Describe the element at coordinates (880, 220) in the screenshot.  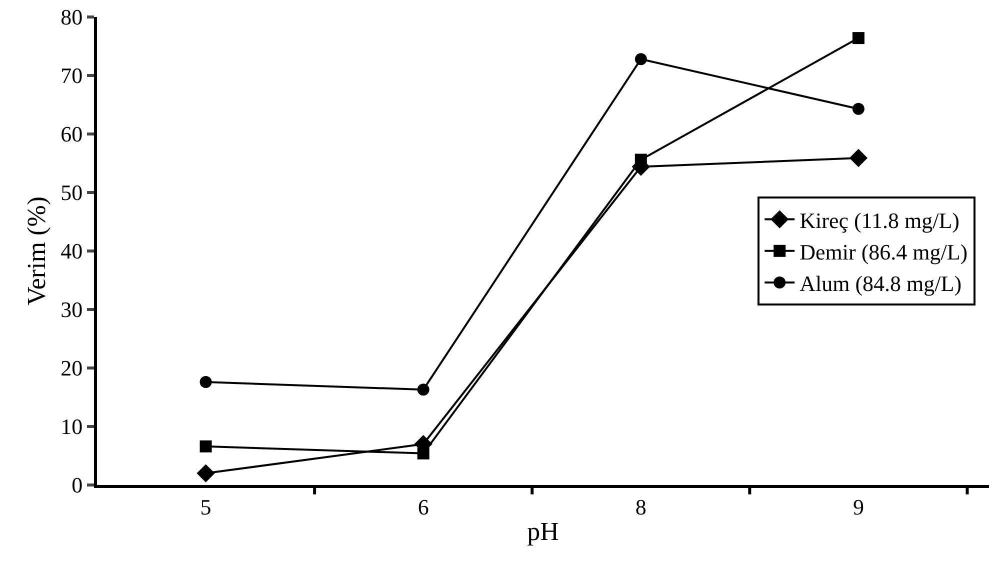
I see `legend-label: Kireç (11.8 mg/L)` at that location.